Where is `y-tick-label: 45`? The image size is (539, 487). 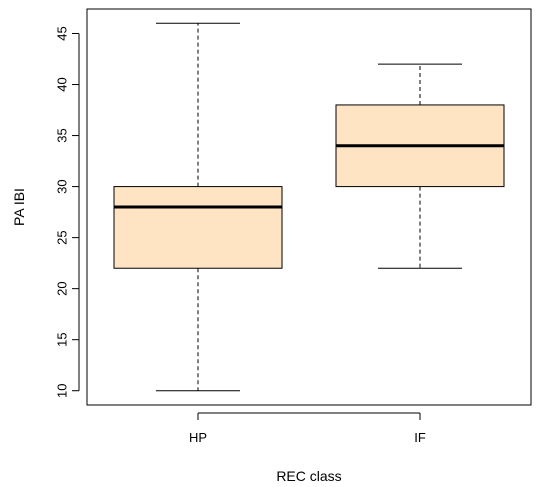 y-tick-label: 45 is located at coordinates (62, 33).